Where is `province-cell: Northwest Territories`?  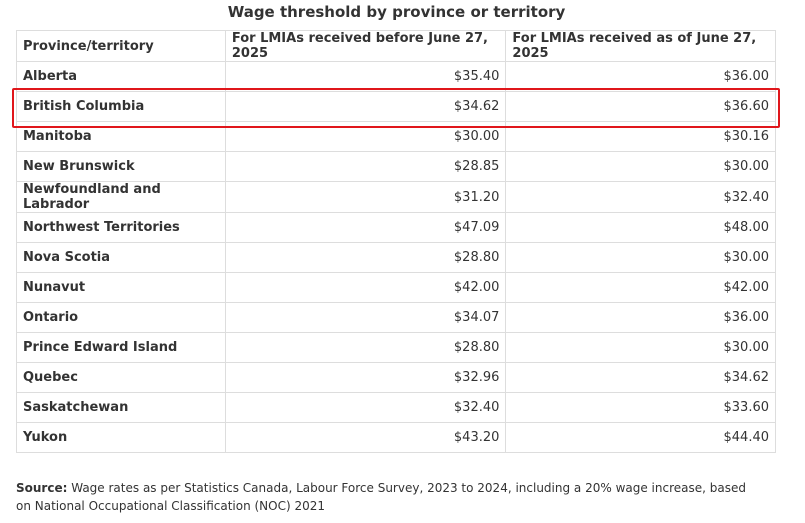
province-cell: Northwest Territories is located at coordinates (121, 227).